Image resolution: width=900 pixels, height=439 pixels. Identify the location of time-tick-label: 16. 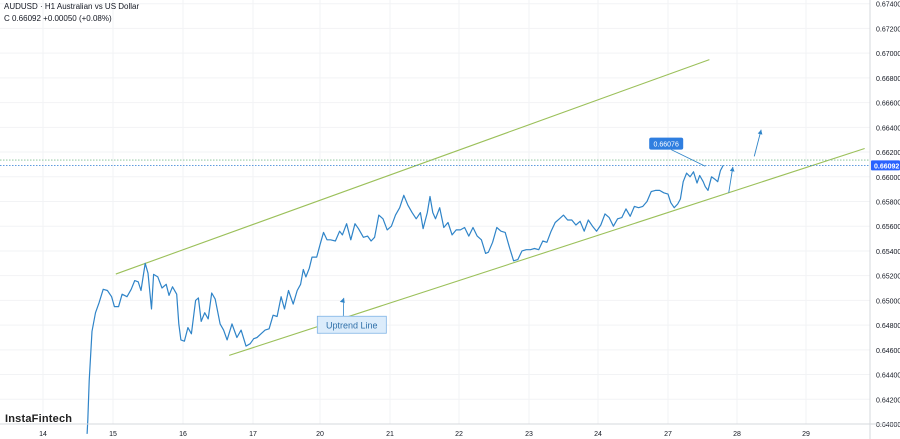
(183, 434).